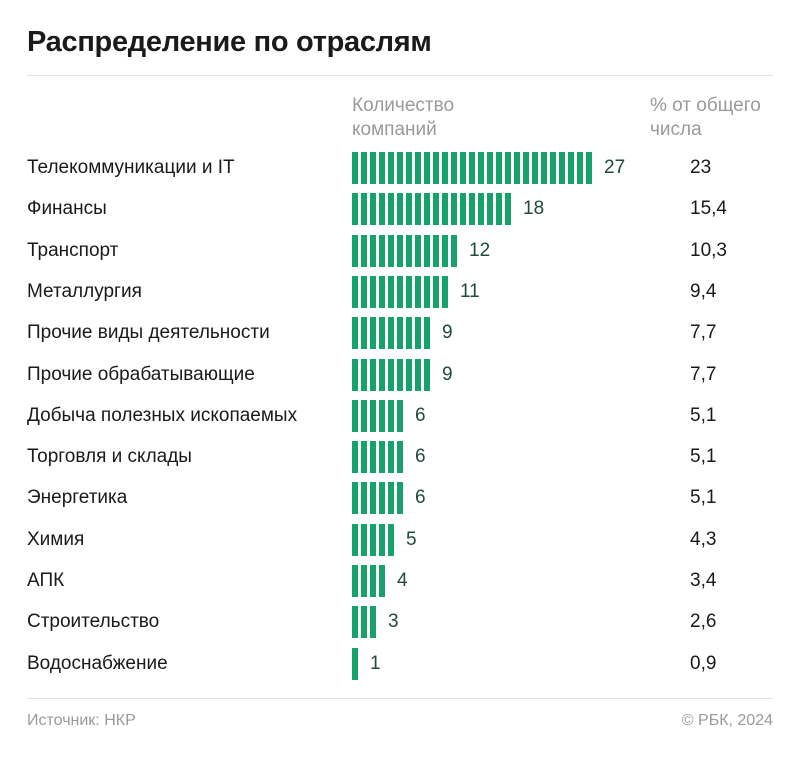 This screenshot has height=760, width=800. What do you see at coordinates (705, 117) in the screenshot?
I see `percent-column-header: % от общего числа` at bounding box center [705, 117].